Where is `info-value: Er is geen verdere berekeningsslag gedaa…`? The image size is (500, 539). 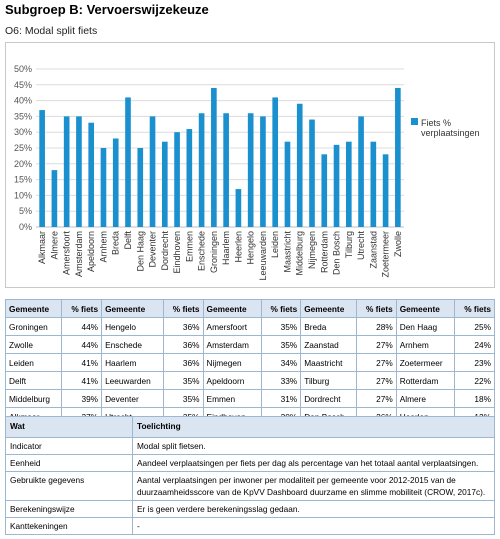 info-value: Er is geen verdere berekeningsslag gedaa… is located at coordinates (313, 509).